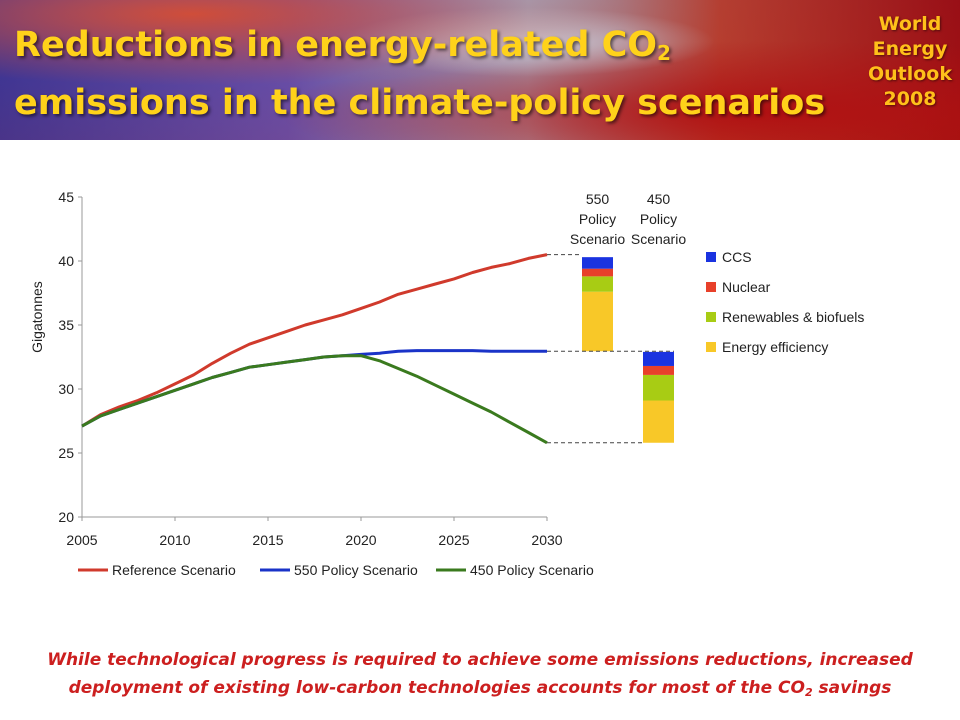  I want to click on publication-logo: World Energy Outlook 2008, so click(910, 62).